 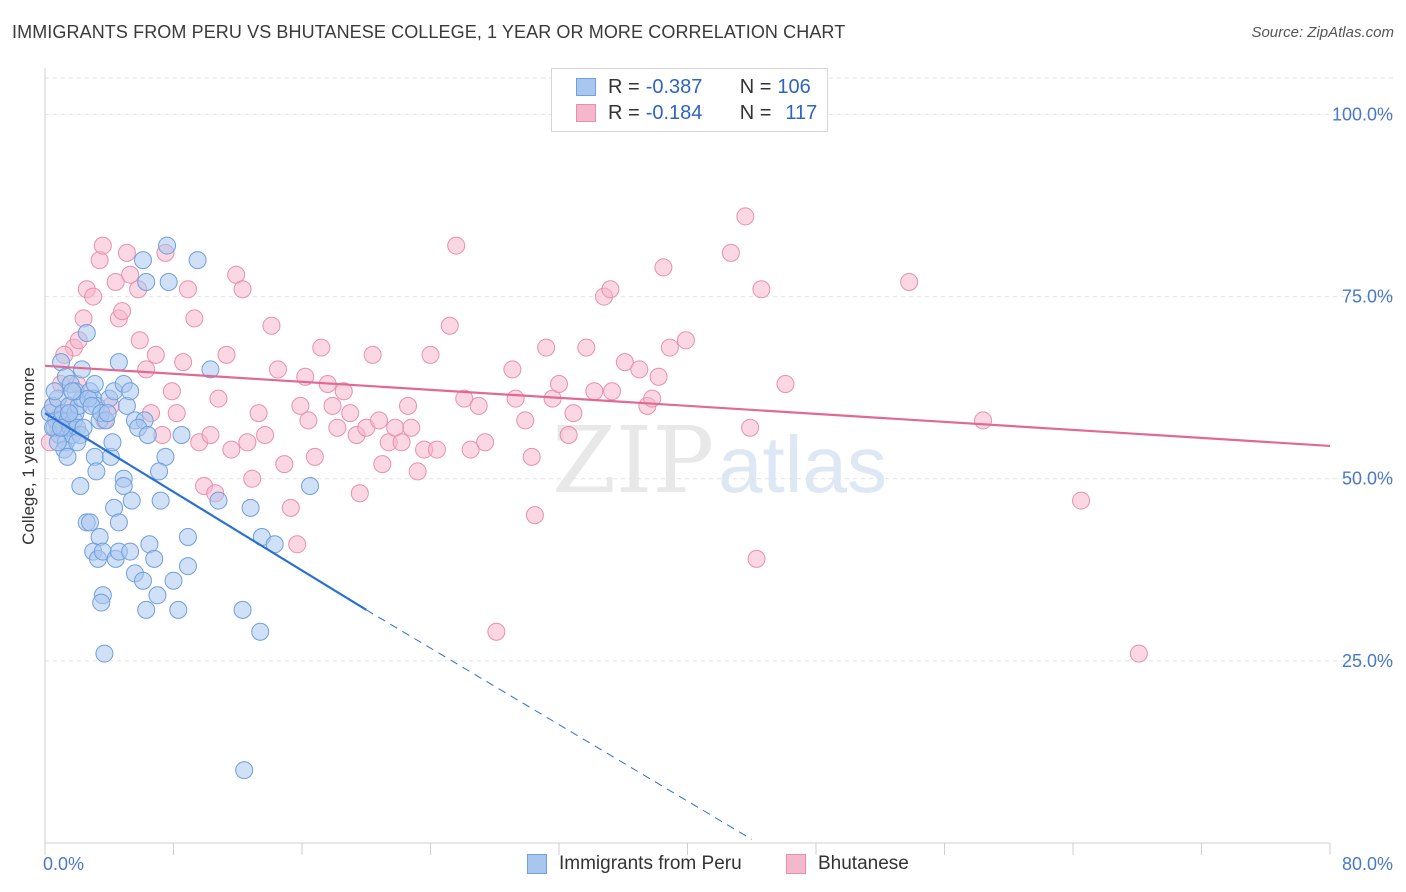 What do you see at coordinates (205, 511) in the screenshot?
I see `trend-line-peru` at bounding box center [205, 511].